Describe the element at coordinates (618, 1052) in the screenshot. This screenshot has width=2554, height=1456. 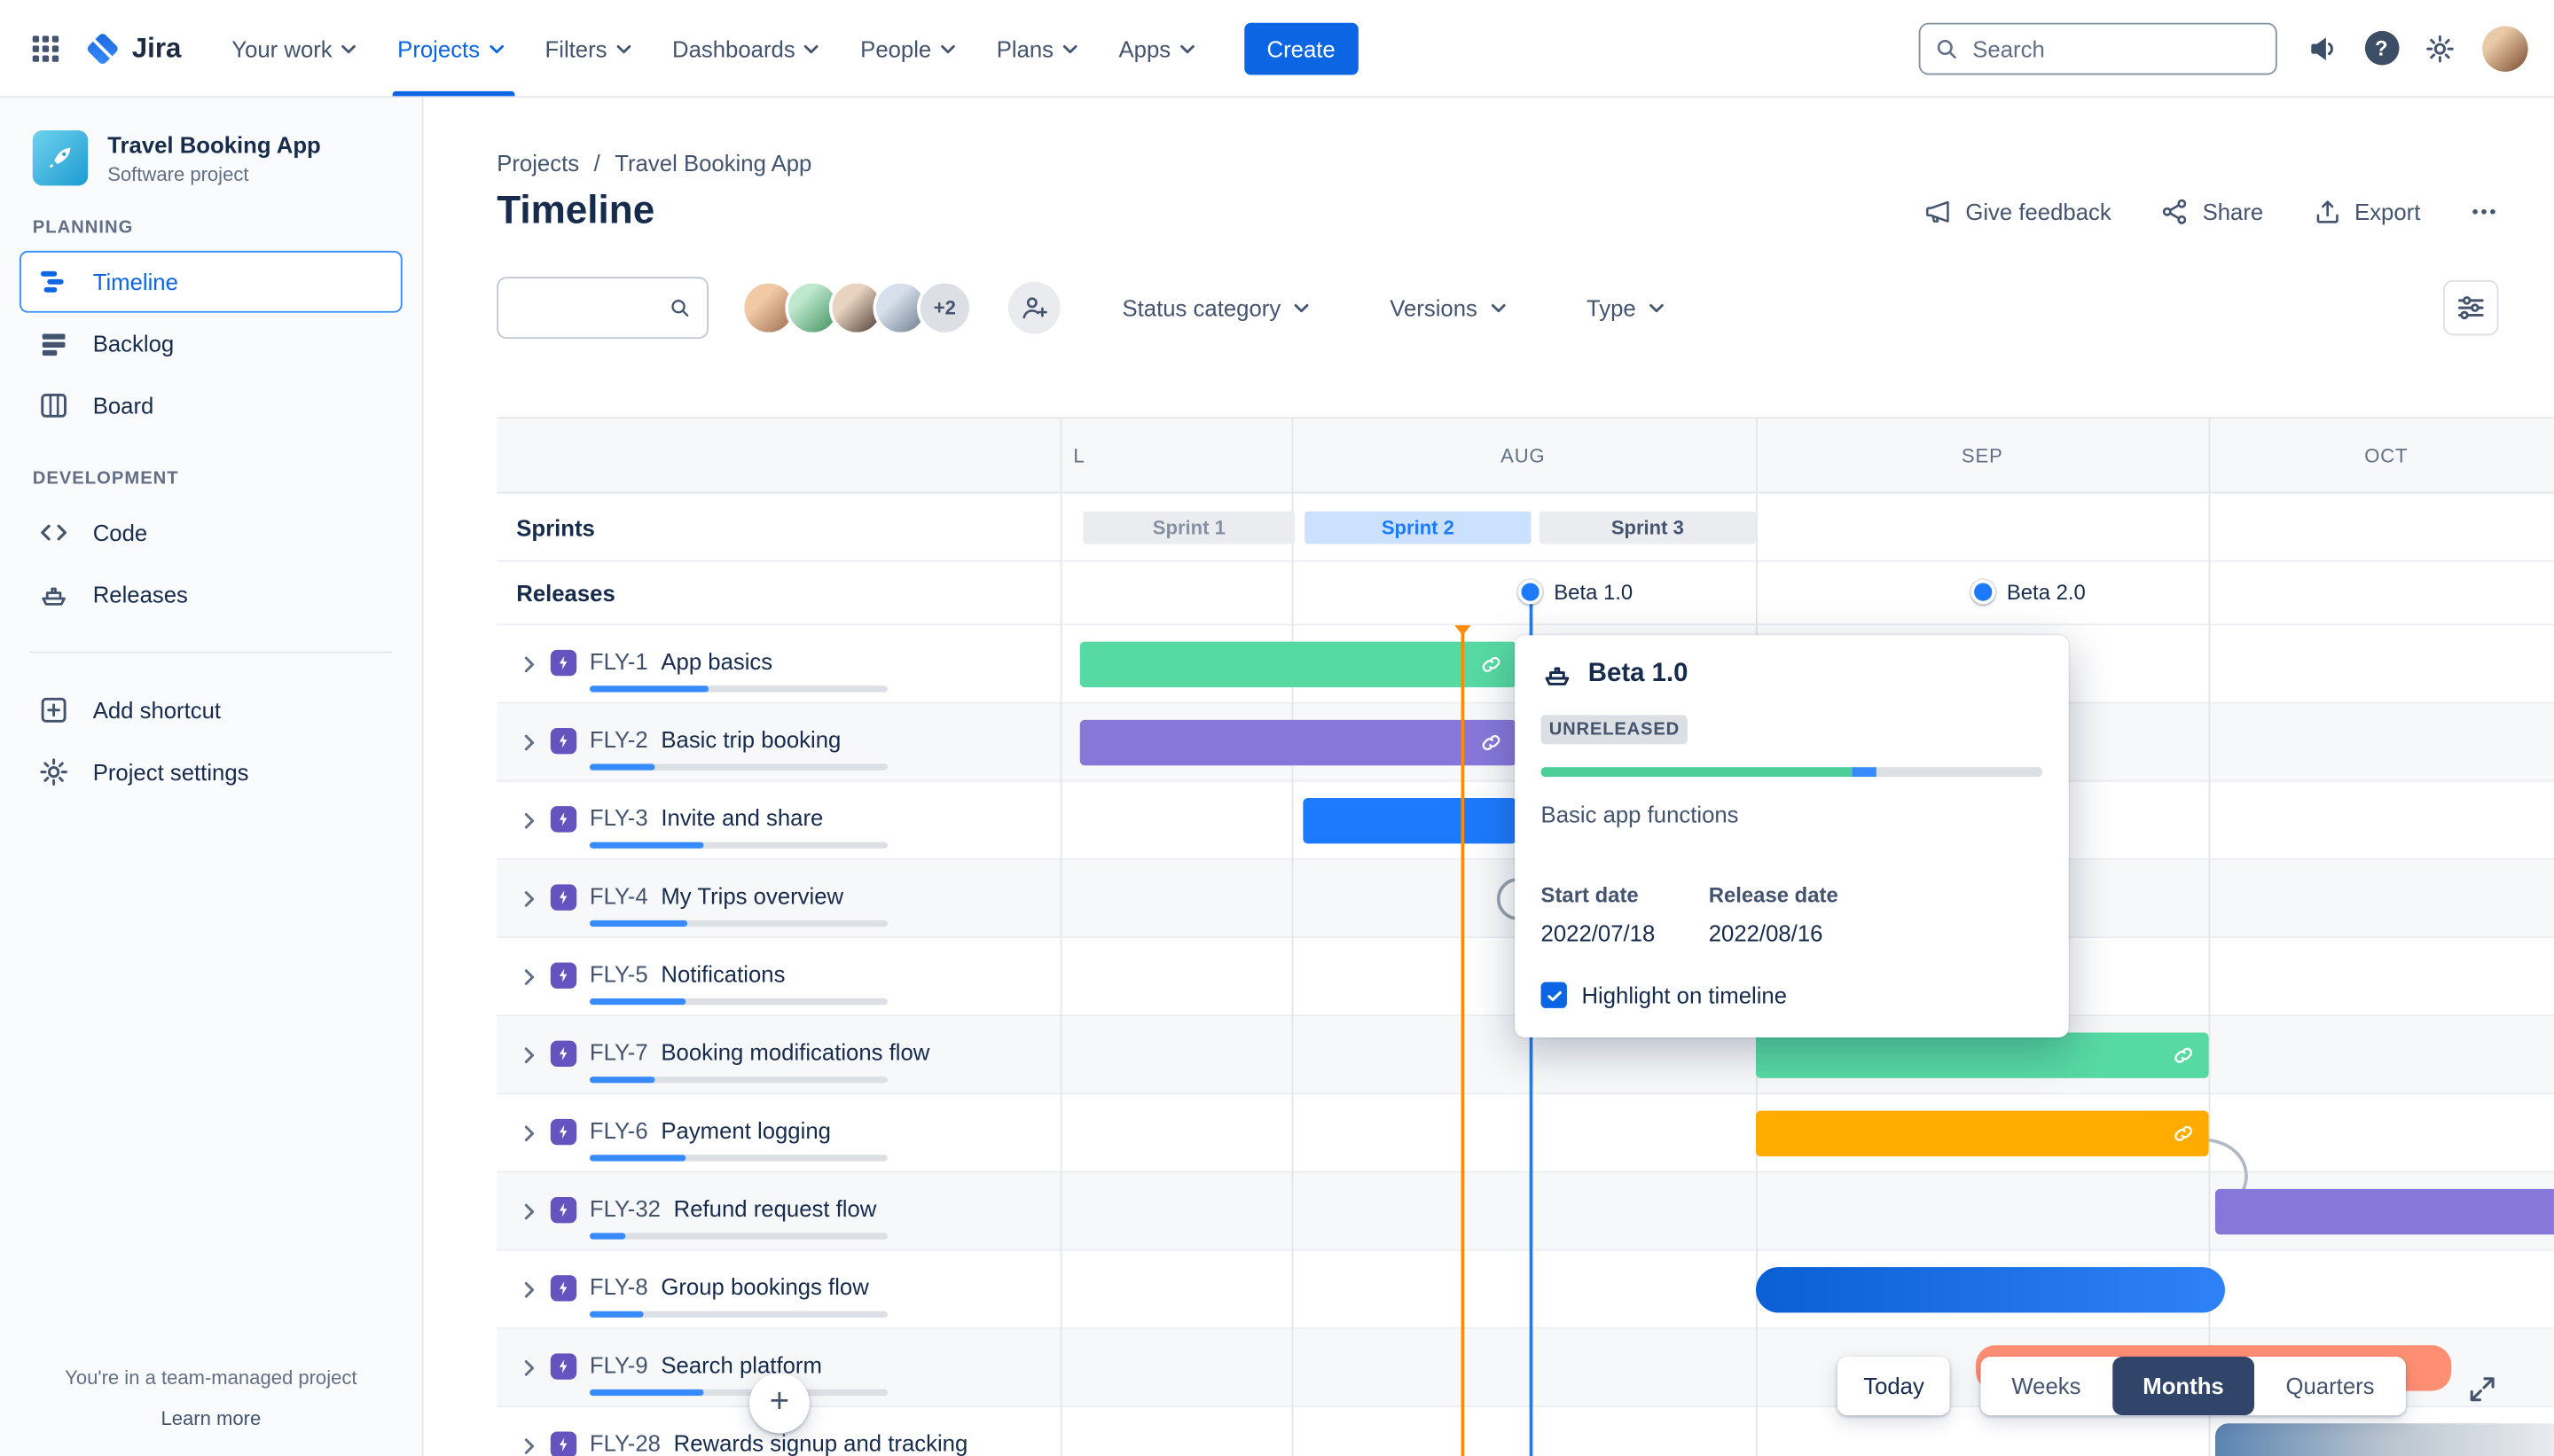
I see `epic-key: FLY-7` at that location.